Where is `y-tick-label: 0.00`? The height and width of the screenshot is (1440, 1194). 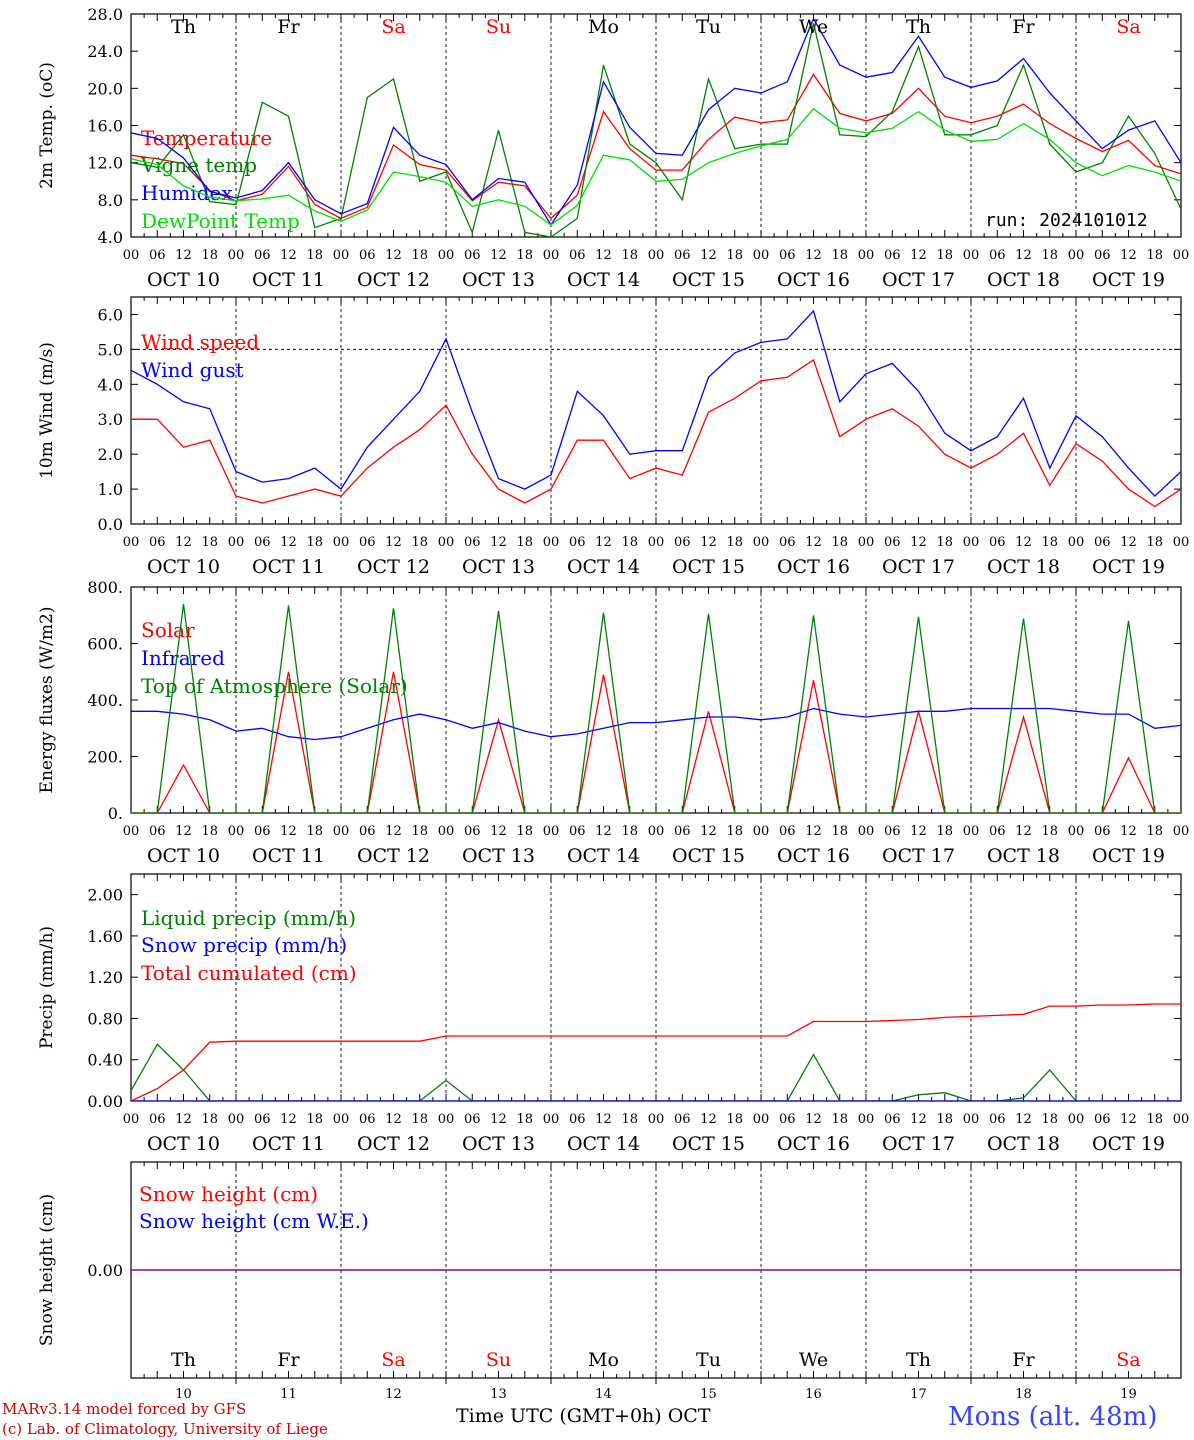 y-tick-label: 0.00 is located at coordinates (105, 1270).